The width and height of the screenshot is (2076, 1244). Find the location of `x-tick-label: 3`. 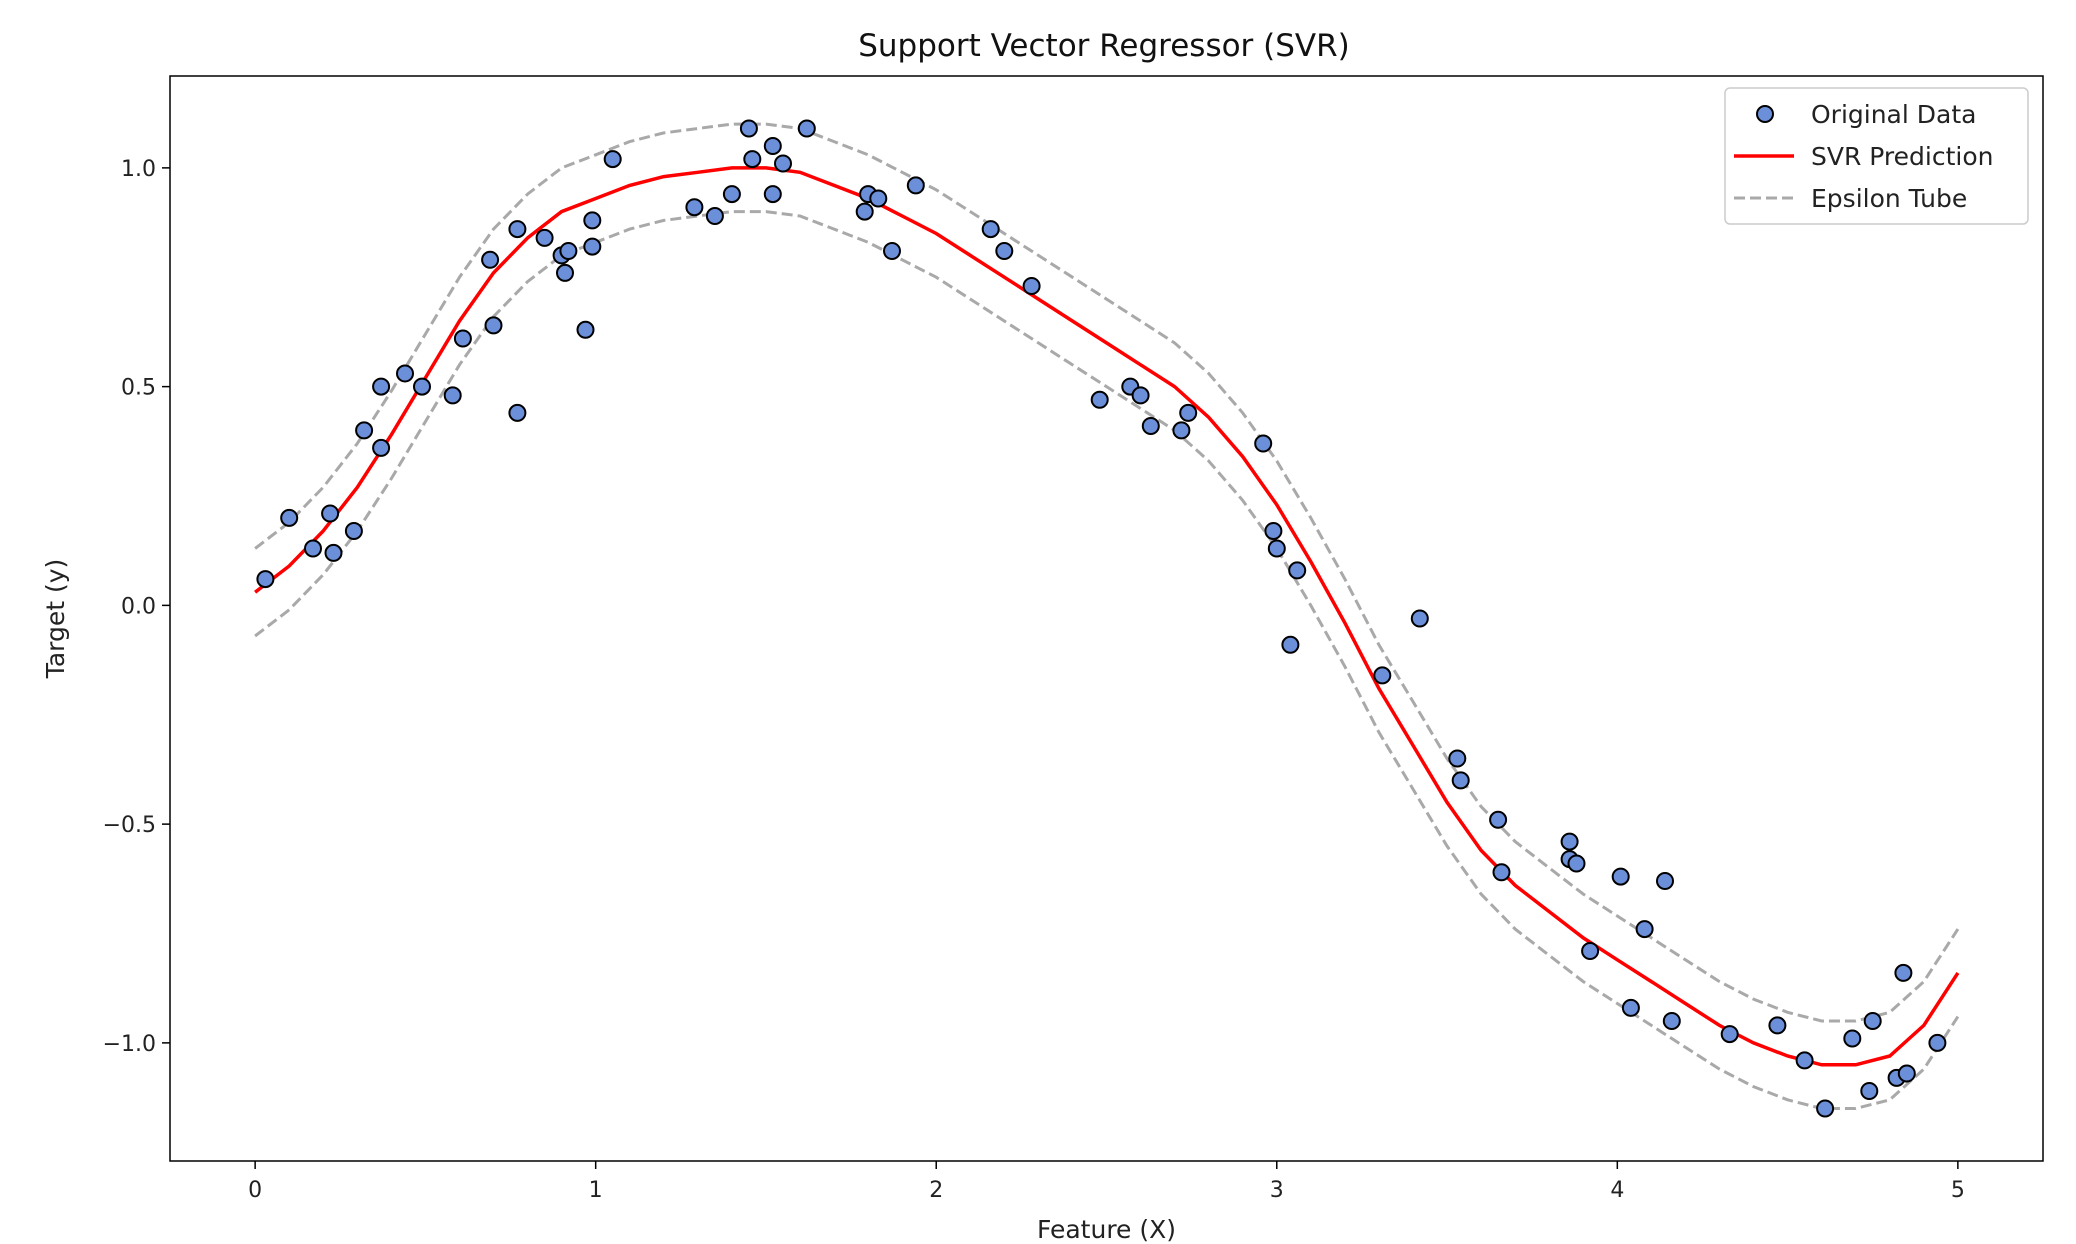

x-tick-label: 3 is located at coordinates (1277, 1190).